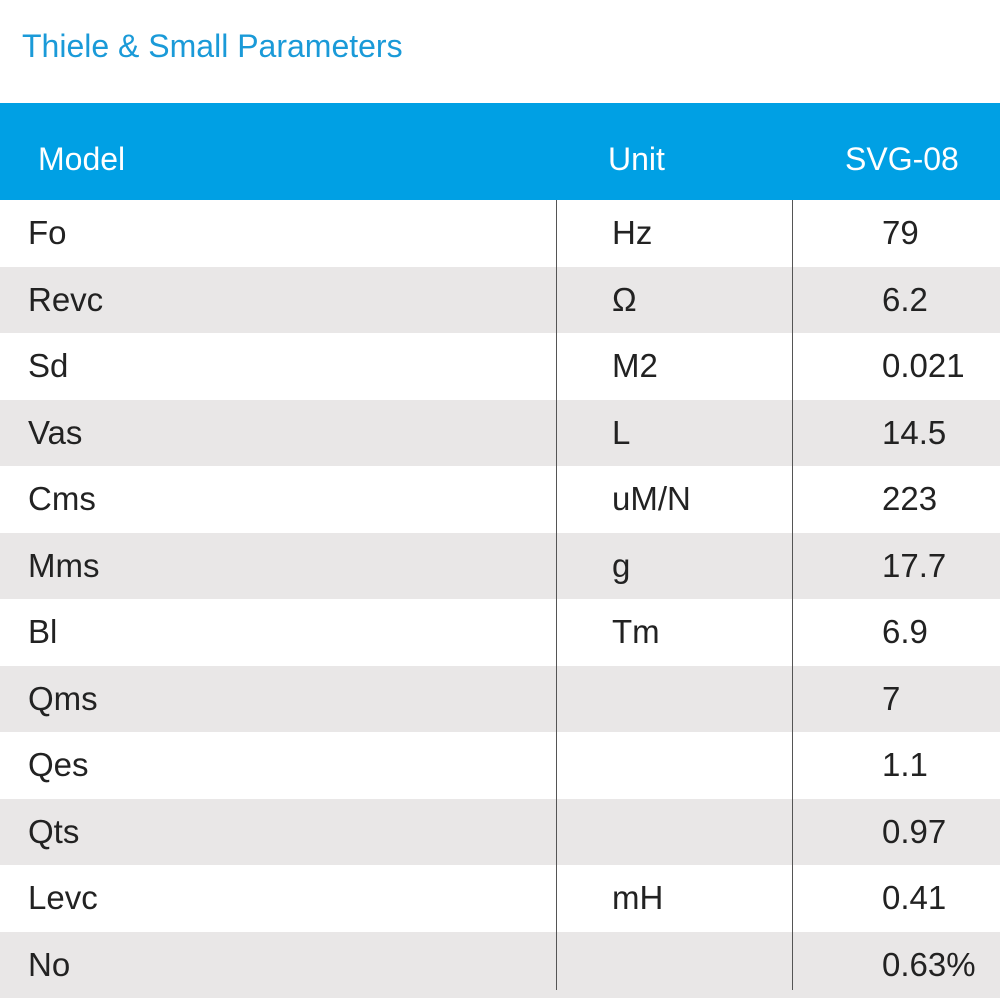 This screenshot has height=1000, width=1000. Describe the element at coordinates (500, 299) in the screenshot. I see `table-row: Revc Ω 6.2` at that location.